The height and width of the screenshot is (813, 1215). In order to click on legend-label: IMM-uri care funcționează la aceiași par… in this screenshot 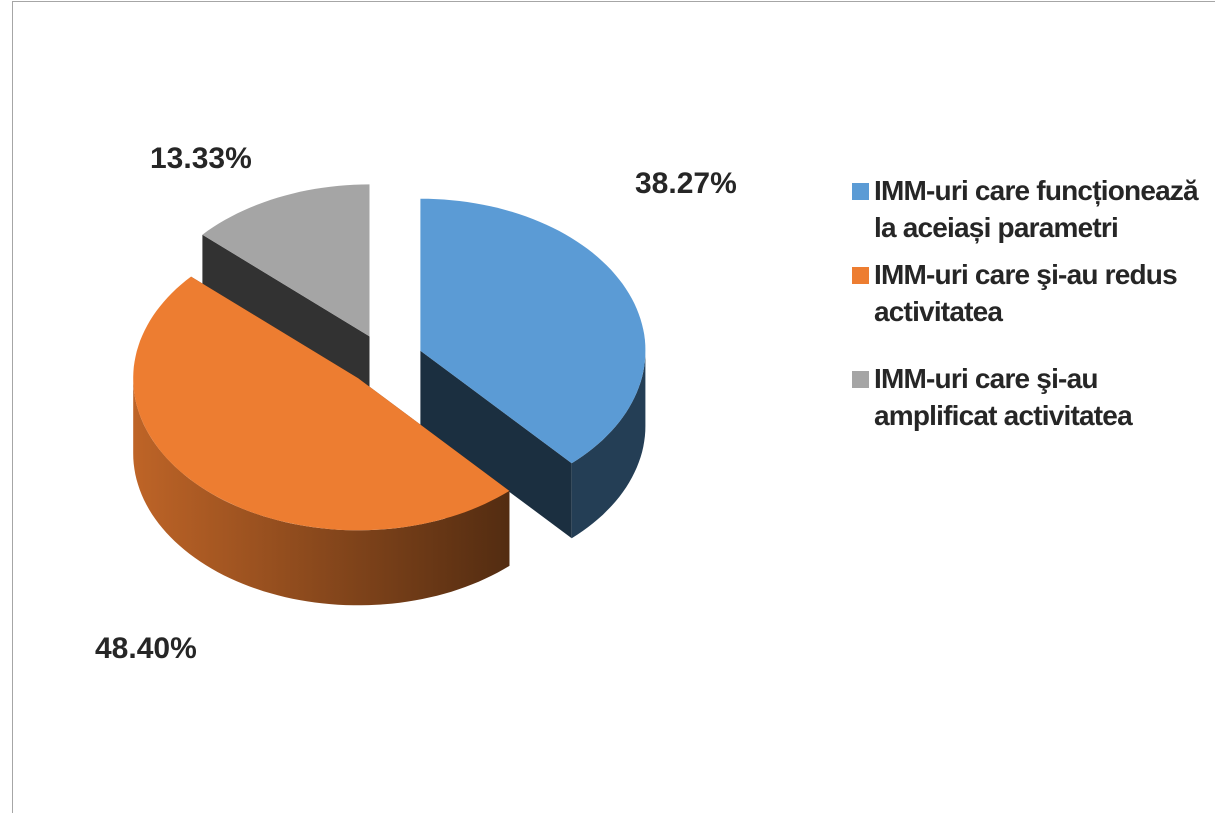, I will do `click(1036, 209)`.